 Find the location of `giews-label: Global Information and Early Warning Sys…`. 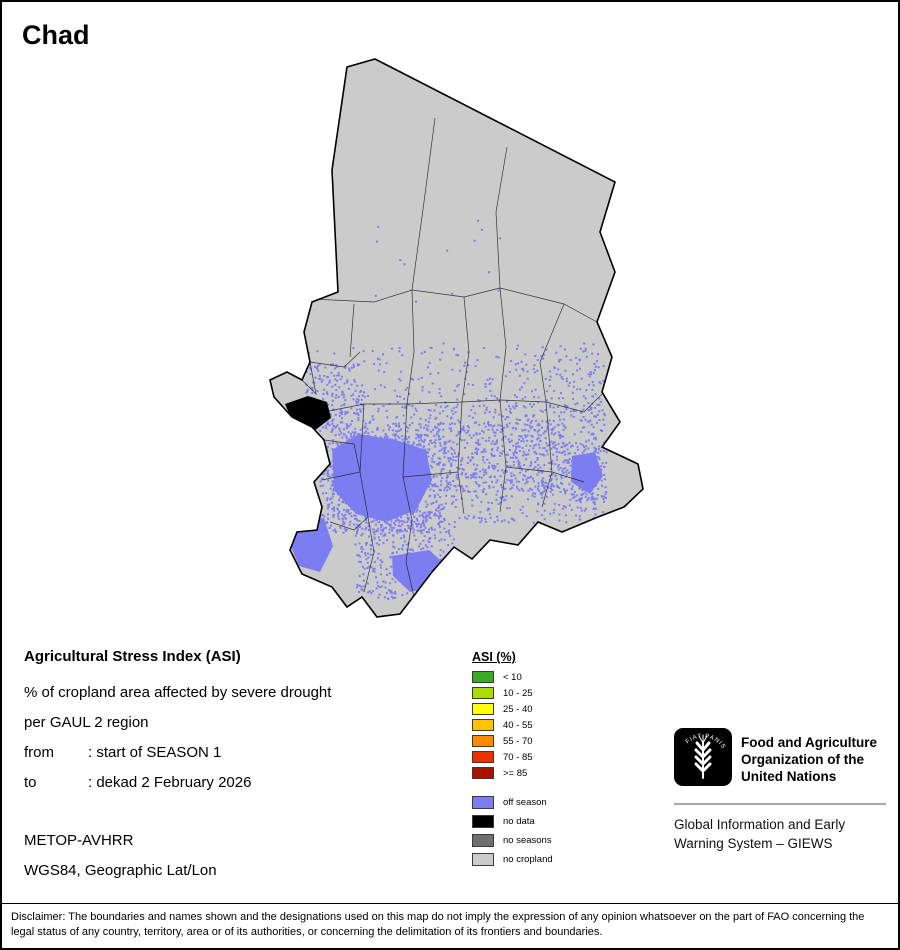

giews-label: Global Information and Early Warning Sys… is located at coordinates (760, 834).